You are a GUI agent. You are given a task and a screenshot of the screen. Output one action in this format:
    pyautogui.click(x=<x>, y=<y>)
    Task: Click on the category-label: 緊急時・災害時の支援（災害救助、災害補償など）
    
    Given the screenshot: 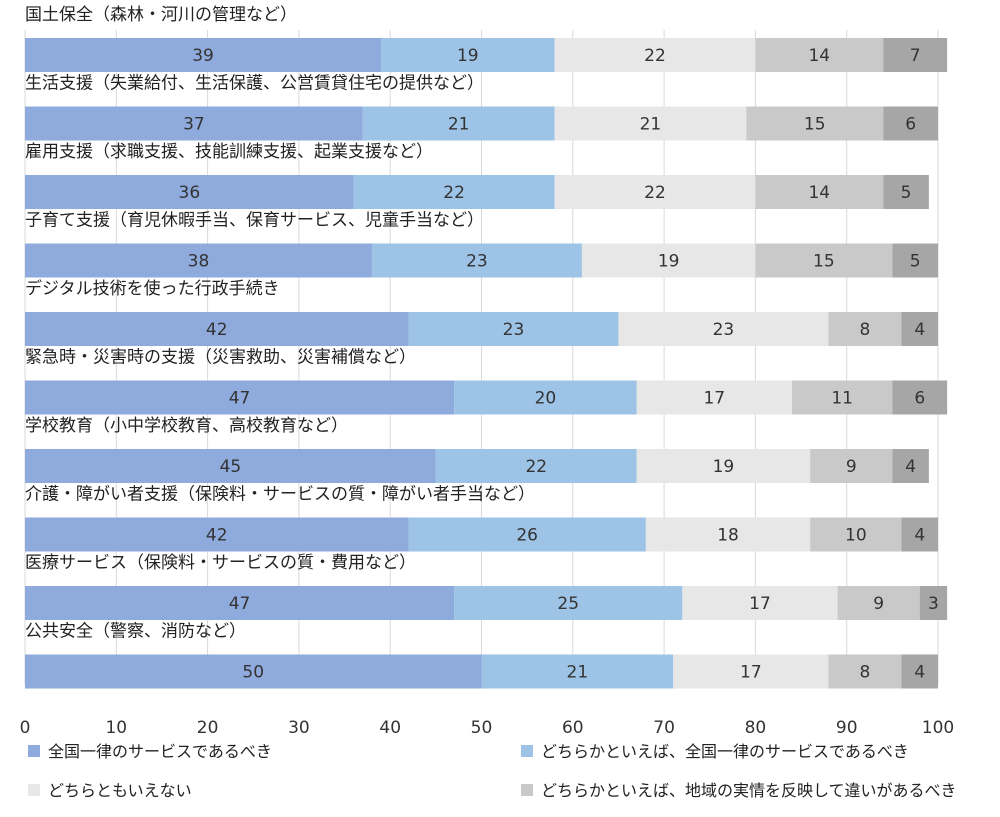 What is the action you would take?
    pyautogui.click(x=220, y=358)
    